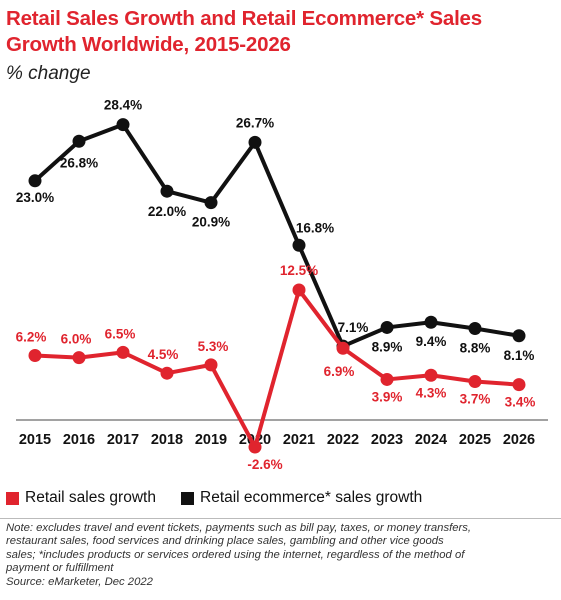  What do you see at coordinates (167, 440) in the screenshot?
I see `x-tick-label: 2018` at bounding box center [167, 440].